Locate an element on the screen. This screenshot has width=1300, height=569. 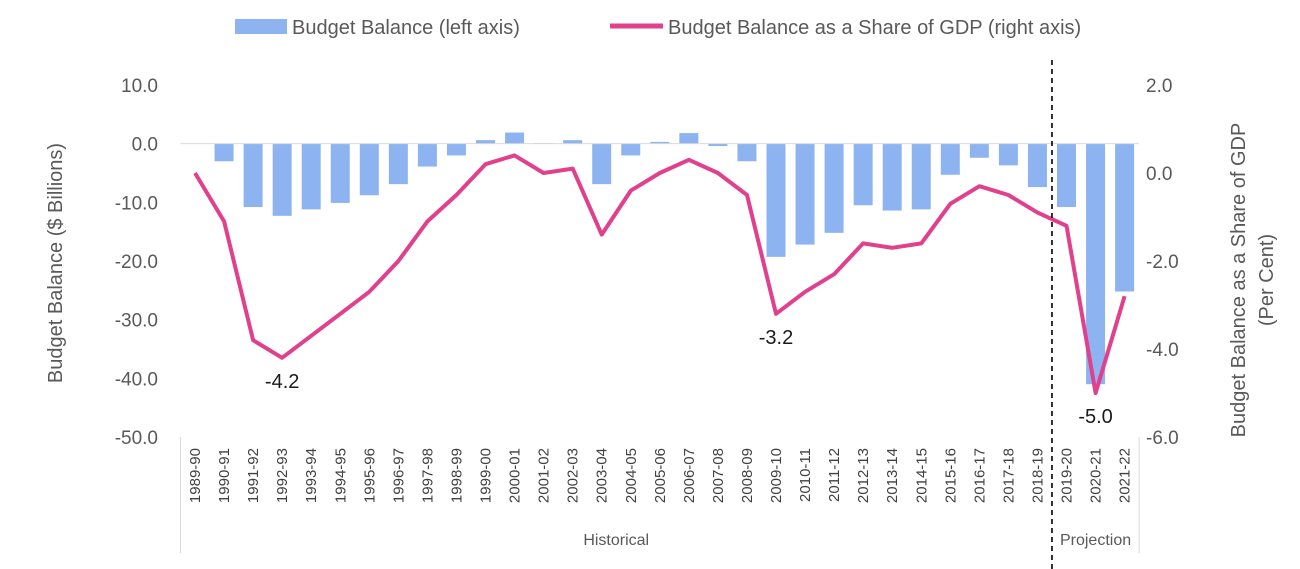
category-label: 2016-17 is located at coordinates (979, 475).